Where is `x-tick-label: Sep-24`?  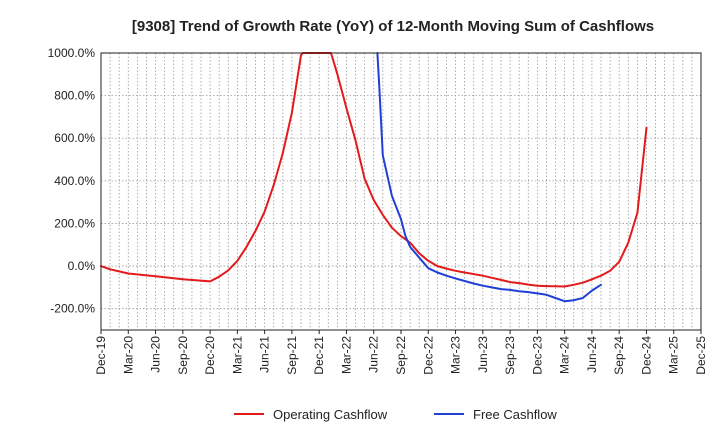 x-tick-label: Sep-24 is located at coordinates (619, 355).